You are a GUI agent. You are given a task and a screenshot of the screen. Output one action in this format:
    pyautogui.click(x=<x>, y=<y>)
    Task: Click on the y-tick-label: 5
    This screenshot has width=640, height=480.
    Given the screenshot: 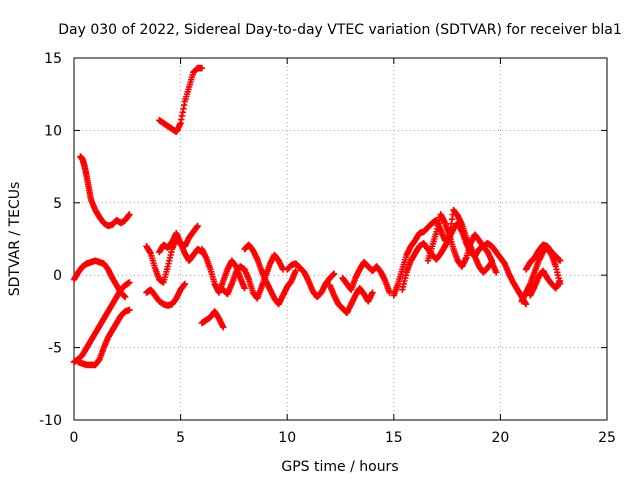 What is the action you would take?
    pyautogui.click(x=57, y=204)
    